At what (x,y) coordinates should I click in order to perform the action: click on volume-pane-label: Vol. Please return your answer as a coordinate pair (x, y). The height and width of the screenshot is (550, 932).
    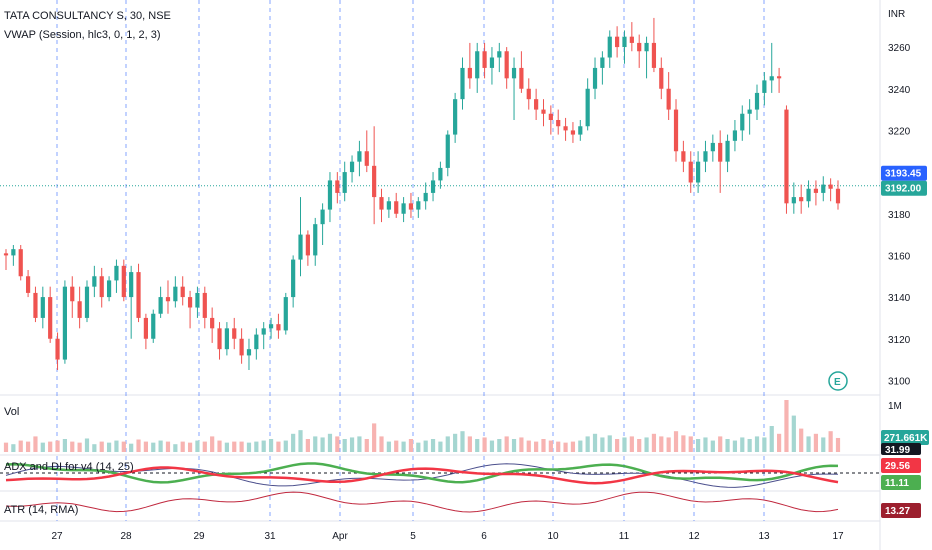
    Looking at the image, I should click on (12, 412).